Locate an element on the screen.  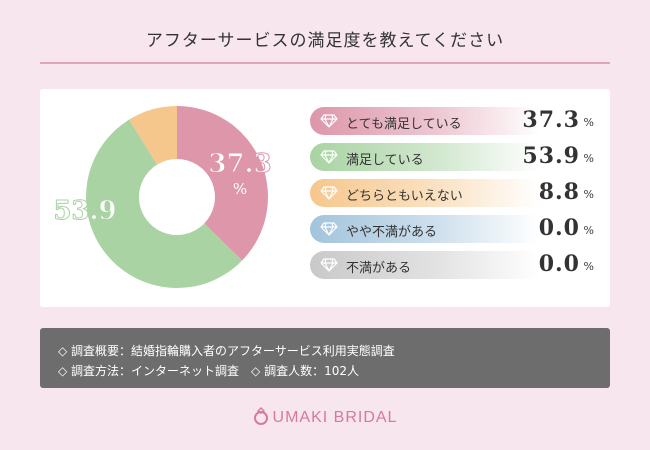
legend-value: 8.8 is located at coordinates (559, 192).